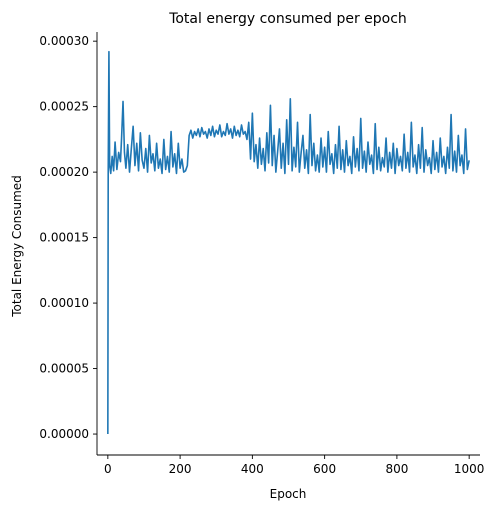  What do you see at coordinates (108, 469) in the screenshot?
I see `x-tick-label: 0` at bounding box center [108, 469].